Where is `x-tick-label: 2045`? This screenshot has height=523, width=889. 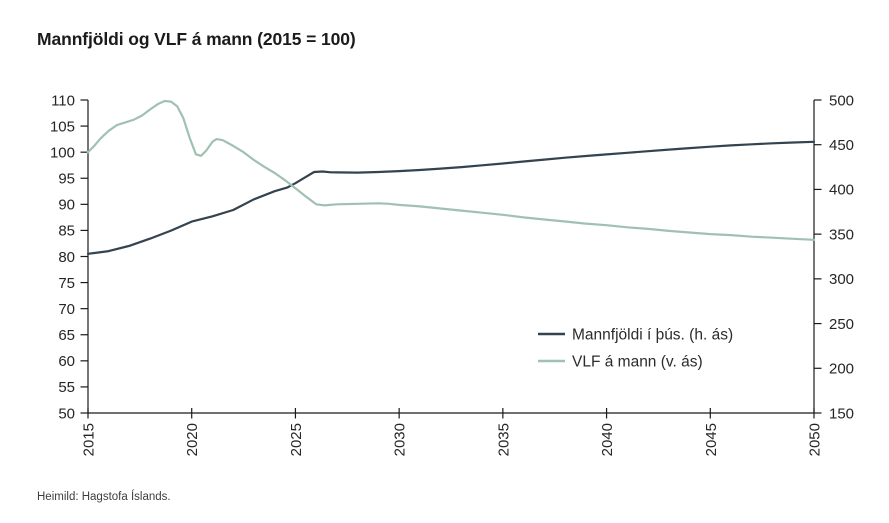
x-tick-label: 2045 is located at coordinates (711, 439).